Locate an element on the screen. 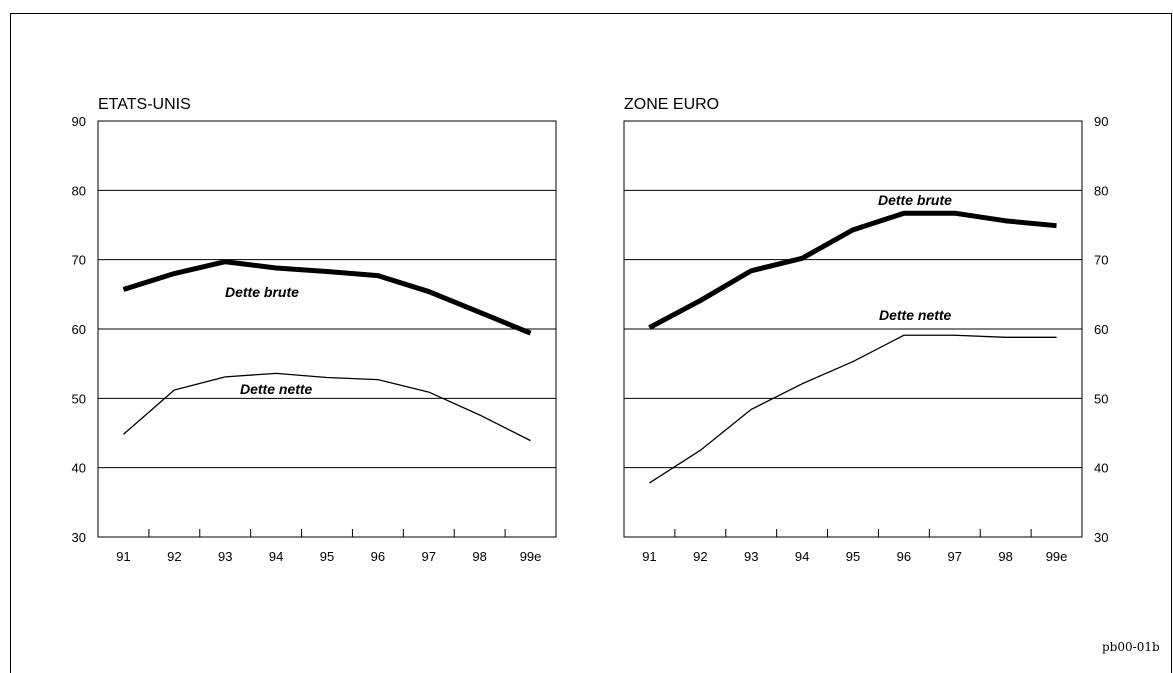 The width and height of the screenshot is (1173, 673). chart-code: pb00-01b is located at coordinates (1131, 647).